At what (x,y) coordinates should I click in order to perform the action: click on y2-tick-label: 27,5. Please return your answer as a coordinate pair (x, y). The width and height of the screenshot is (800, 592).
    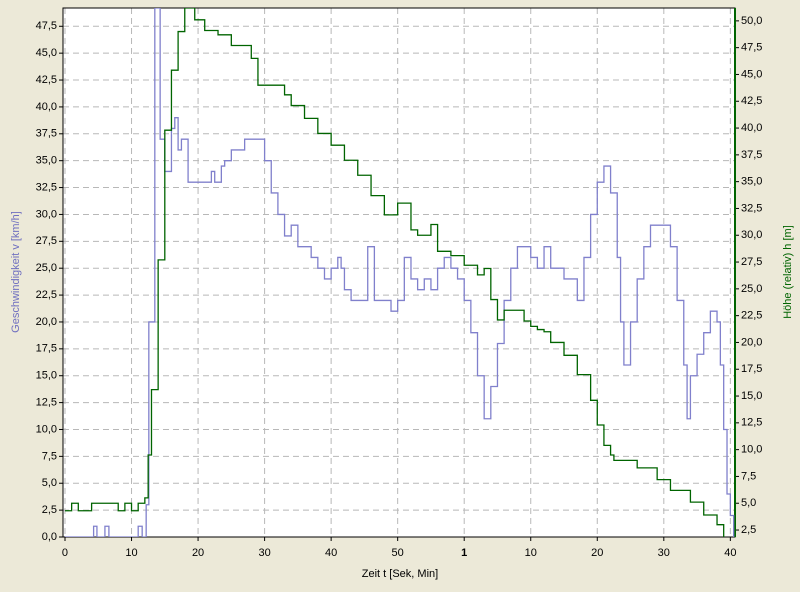
    Looking at the image, I should click on (751, 262).